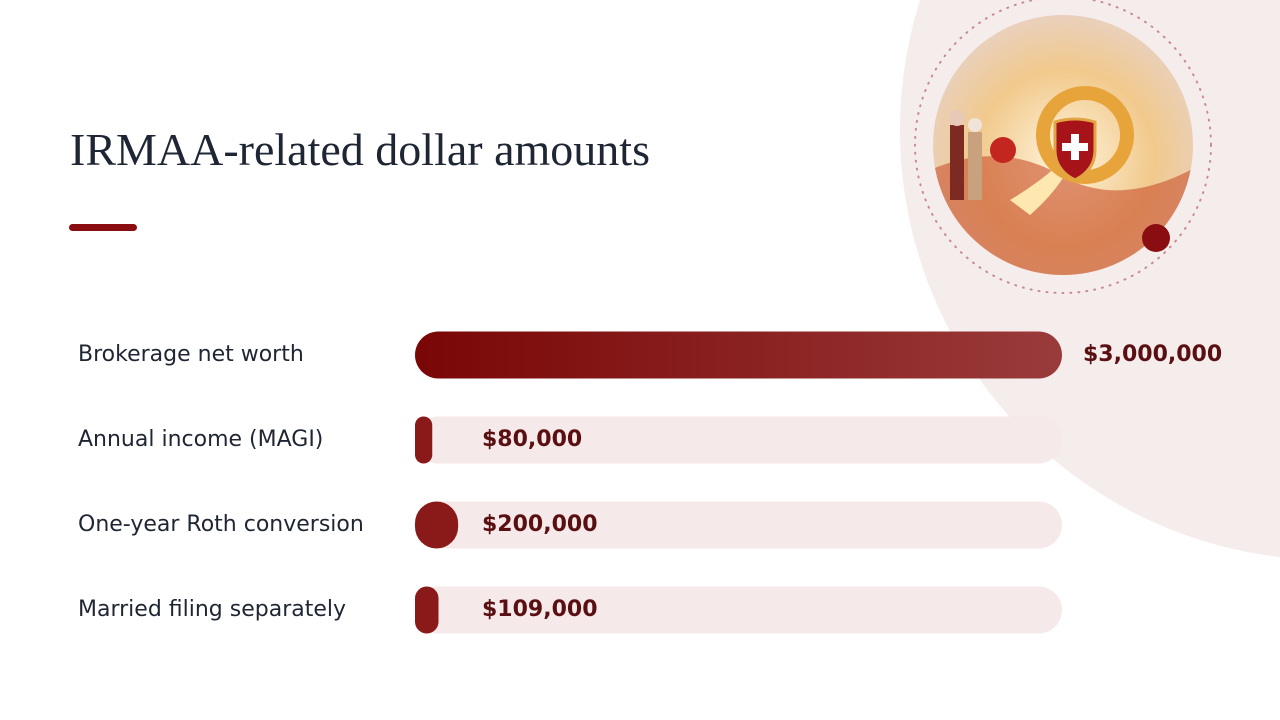 This screenshot has width=1280, height=720. What do you see at coordinates (212, 609) in the screenshot?
I see `category-label: Married filing separately` at bounding box center [212, 609].